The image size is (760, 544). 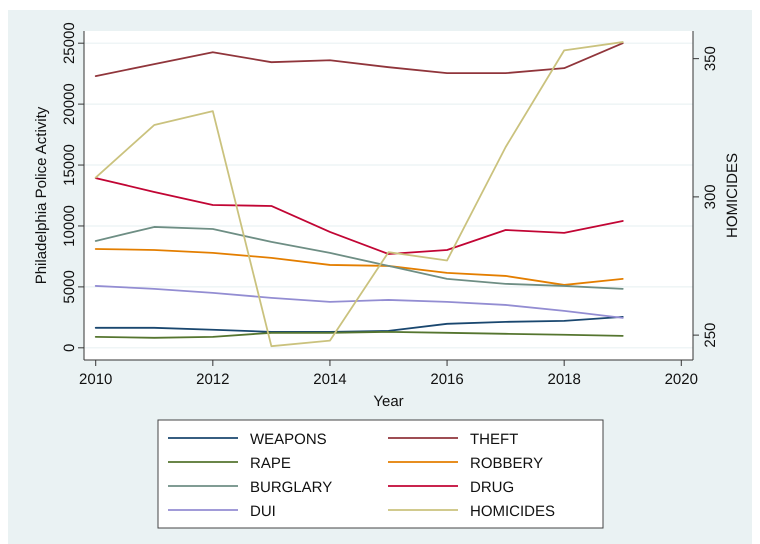 What do you see at coordinates (69, 348) in the screenshot?
I see `y-tick-label: 0` at bounding box center [69, 348].